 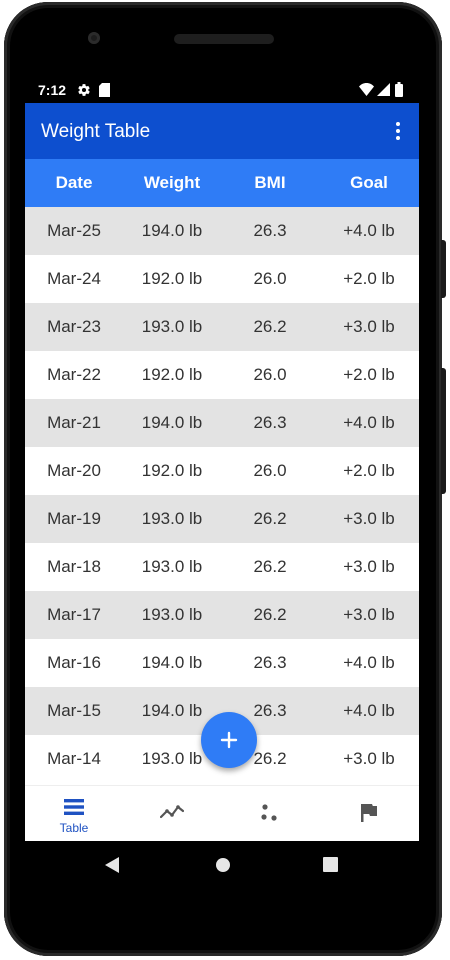 What do you see at coordinates (222, 519) in the screenshot?
I see `table-row: Mar-19 193.0 lb 26.2 +3.0 lb` at bounding box center [222, 519].